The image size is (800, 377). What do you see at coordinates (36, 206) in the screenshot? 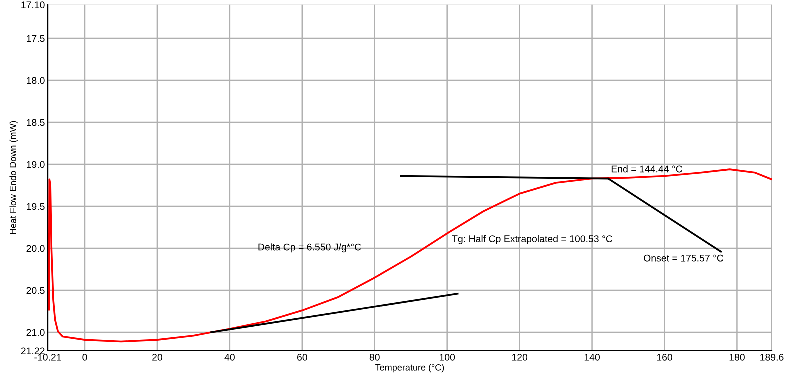
I see `y-tick-label: 19.5` at bounding box center [36, 206].